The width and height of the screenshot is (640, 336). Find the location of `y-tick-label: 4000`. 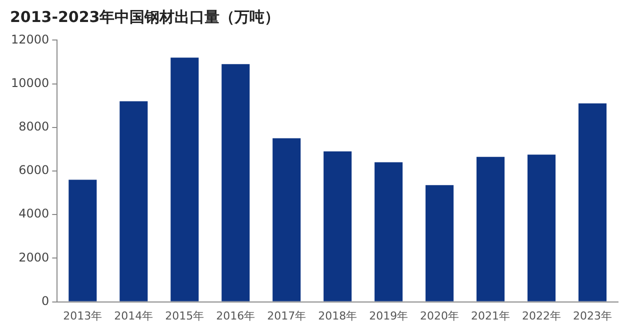

y-tick-label: 4000 is located at coordinates (34, 213).